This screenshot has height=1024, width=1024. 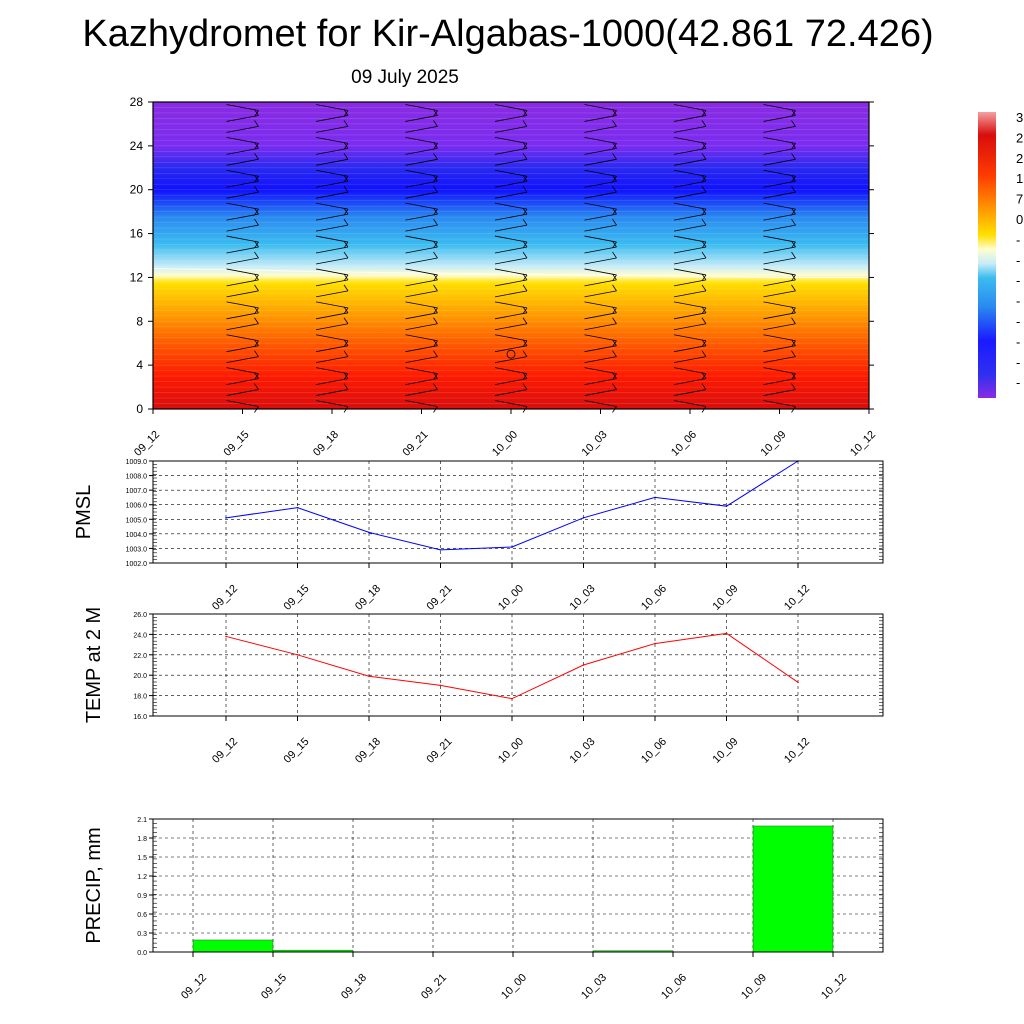 What do you see at coordinates (583, 665) in the screenshot?
I see `temp-data-point` at bounding box center [583, 665].